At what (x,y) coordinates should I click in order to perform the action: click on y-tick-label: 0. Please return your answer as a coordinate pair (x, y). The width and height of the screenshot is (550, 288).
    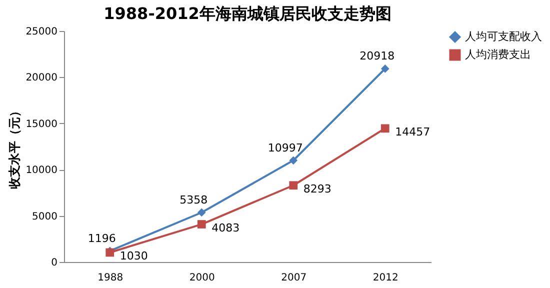
    Looking at the image, I should click on (54, 263).